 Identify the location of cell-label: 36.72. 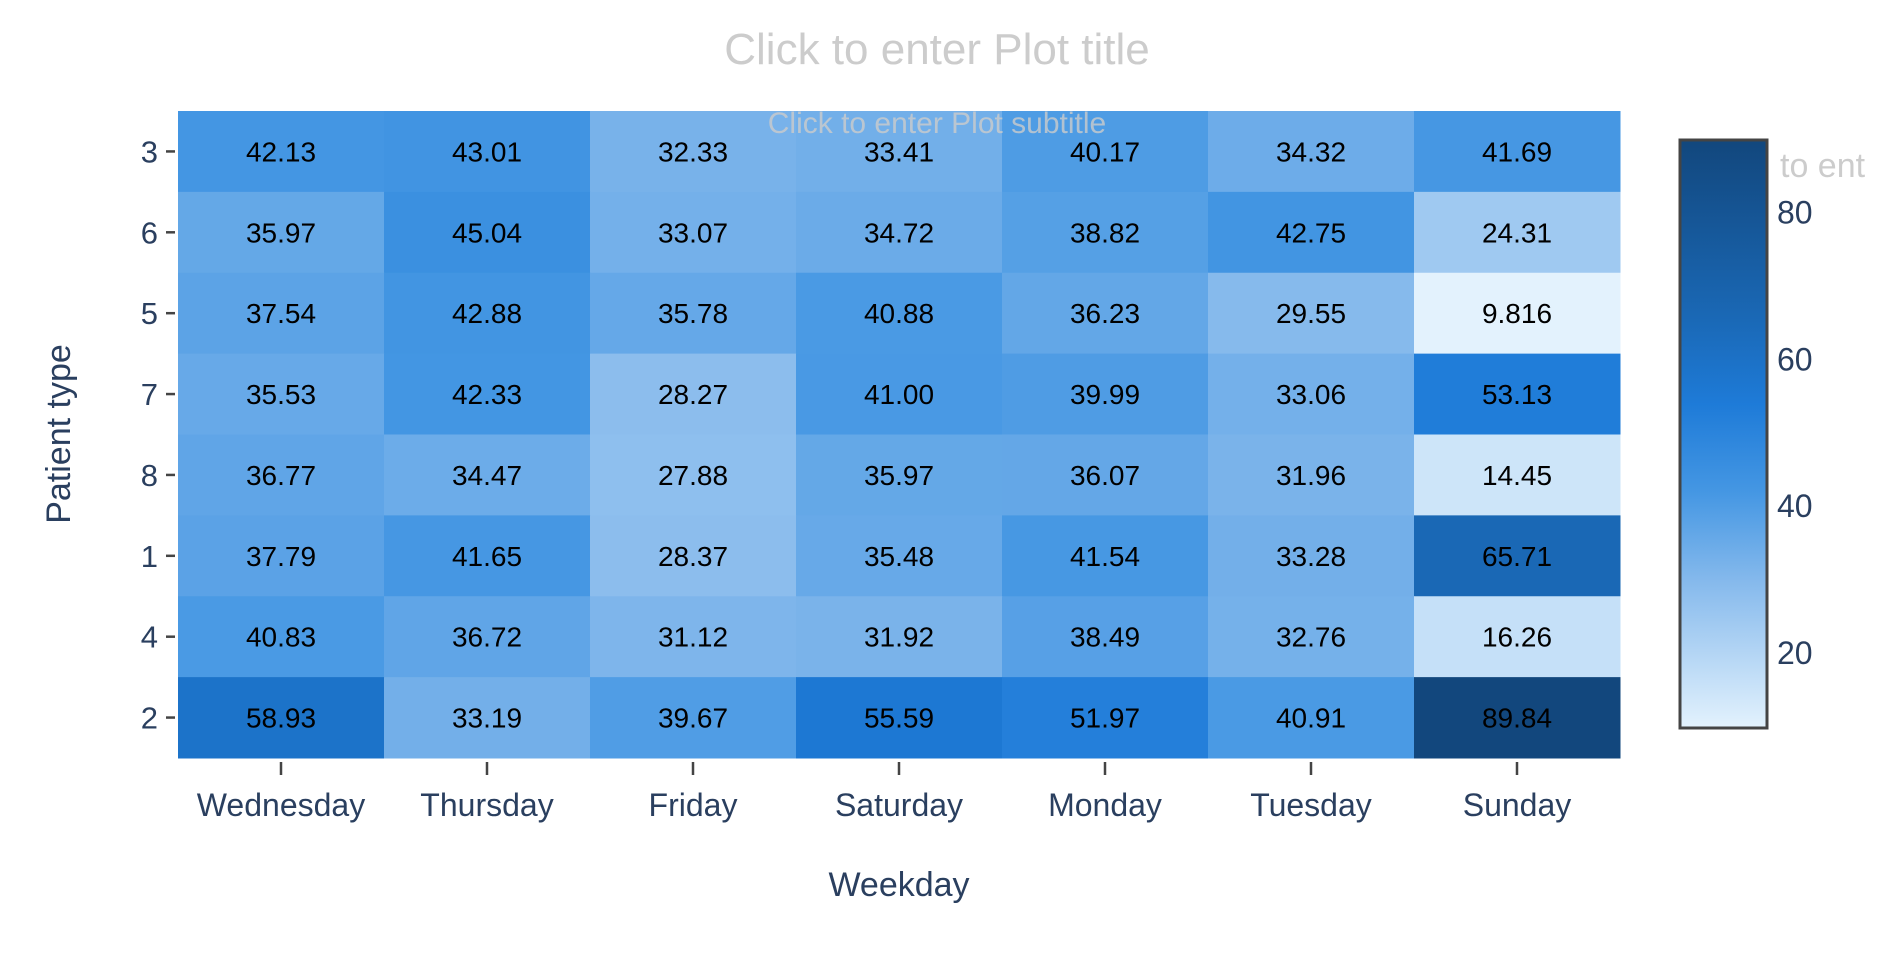
(487, 637).